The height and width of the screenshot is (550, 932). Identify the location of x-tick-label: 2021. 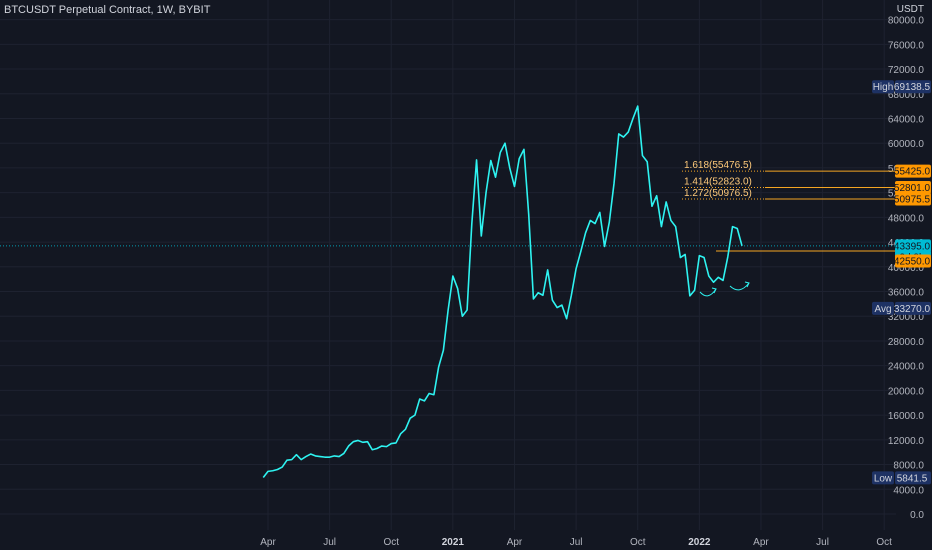
(453, 542).